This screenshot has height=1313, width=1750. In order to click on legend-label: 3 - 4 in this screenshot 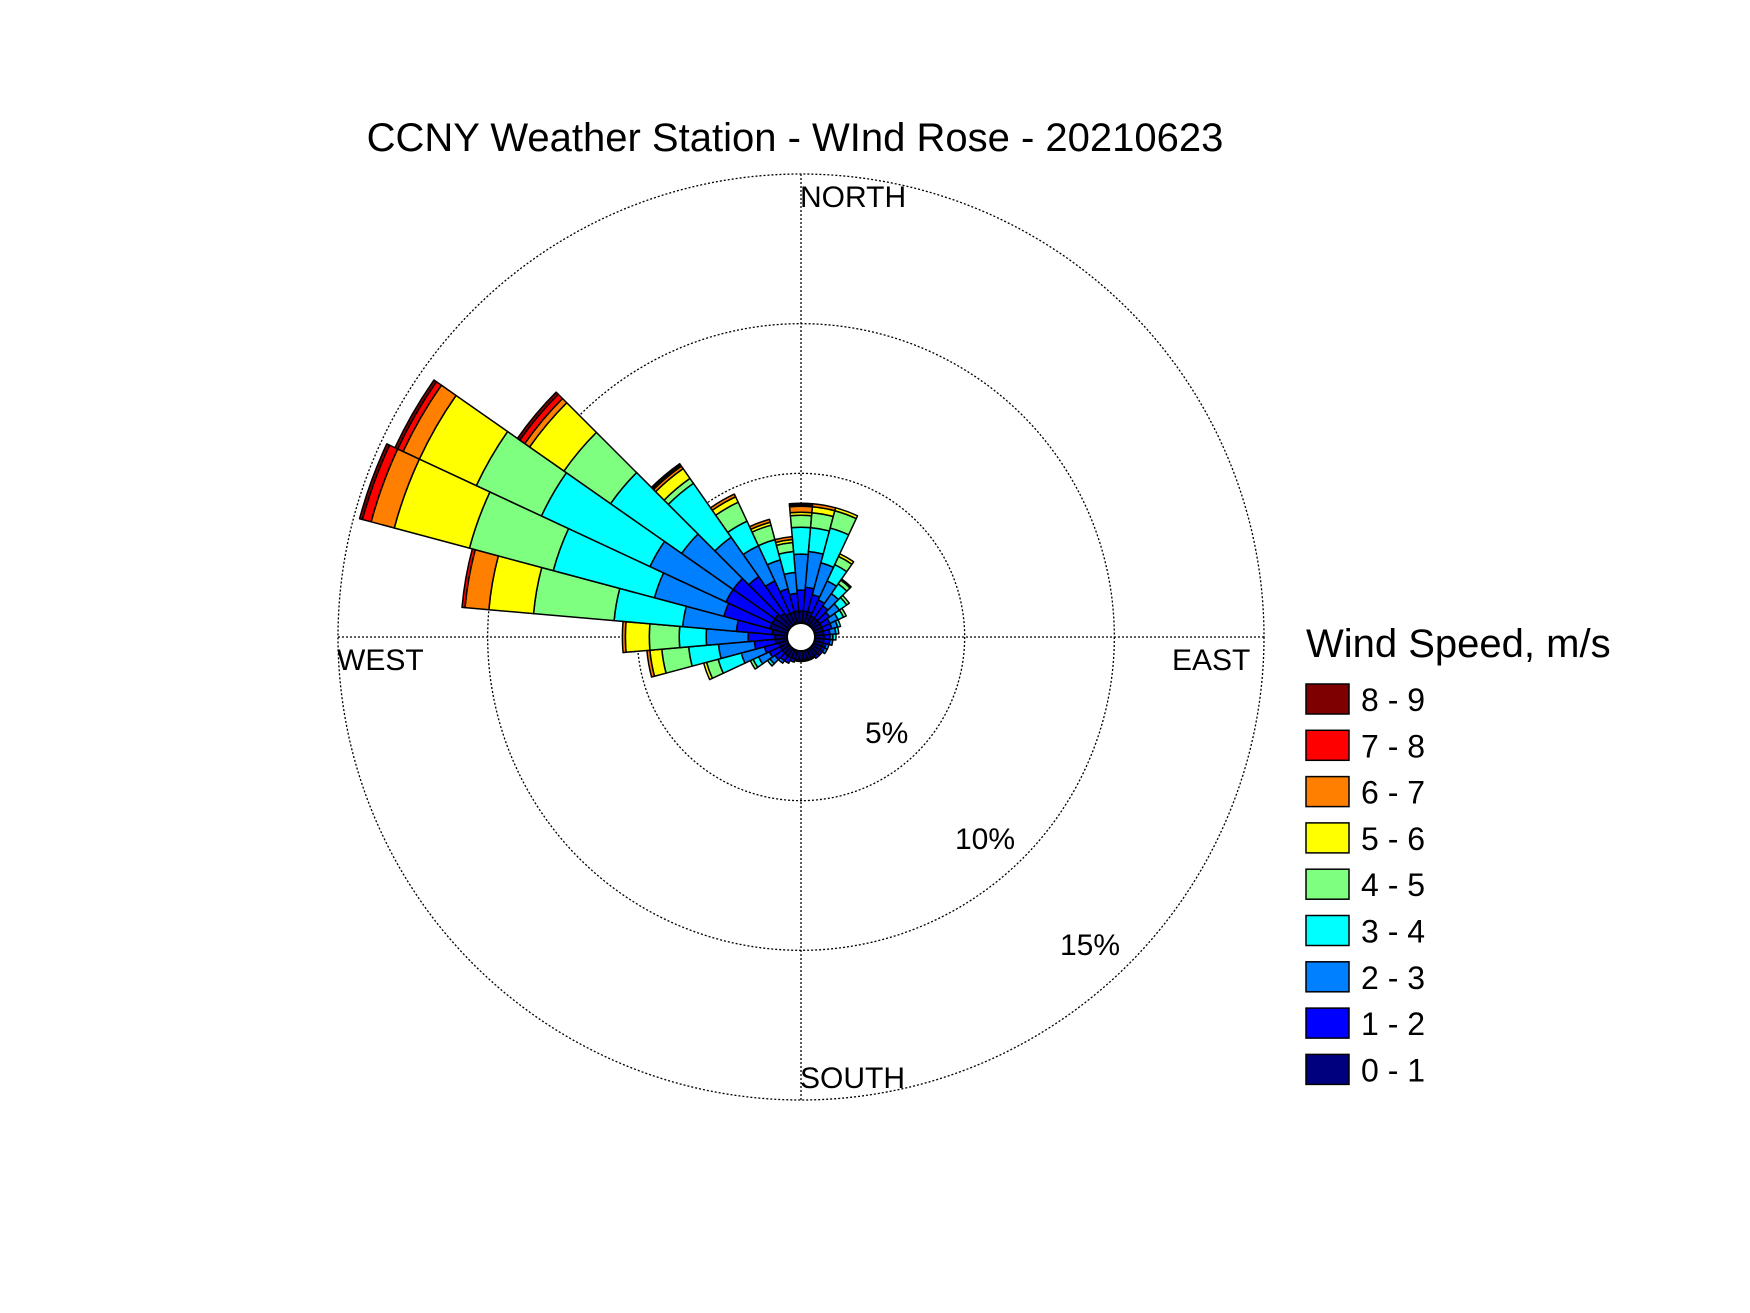, I will do `click(1393, 932)`.